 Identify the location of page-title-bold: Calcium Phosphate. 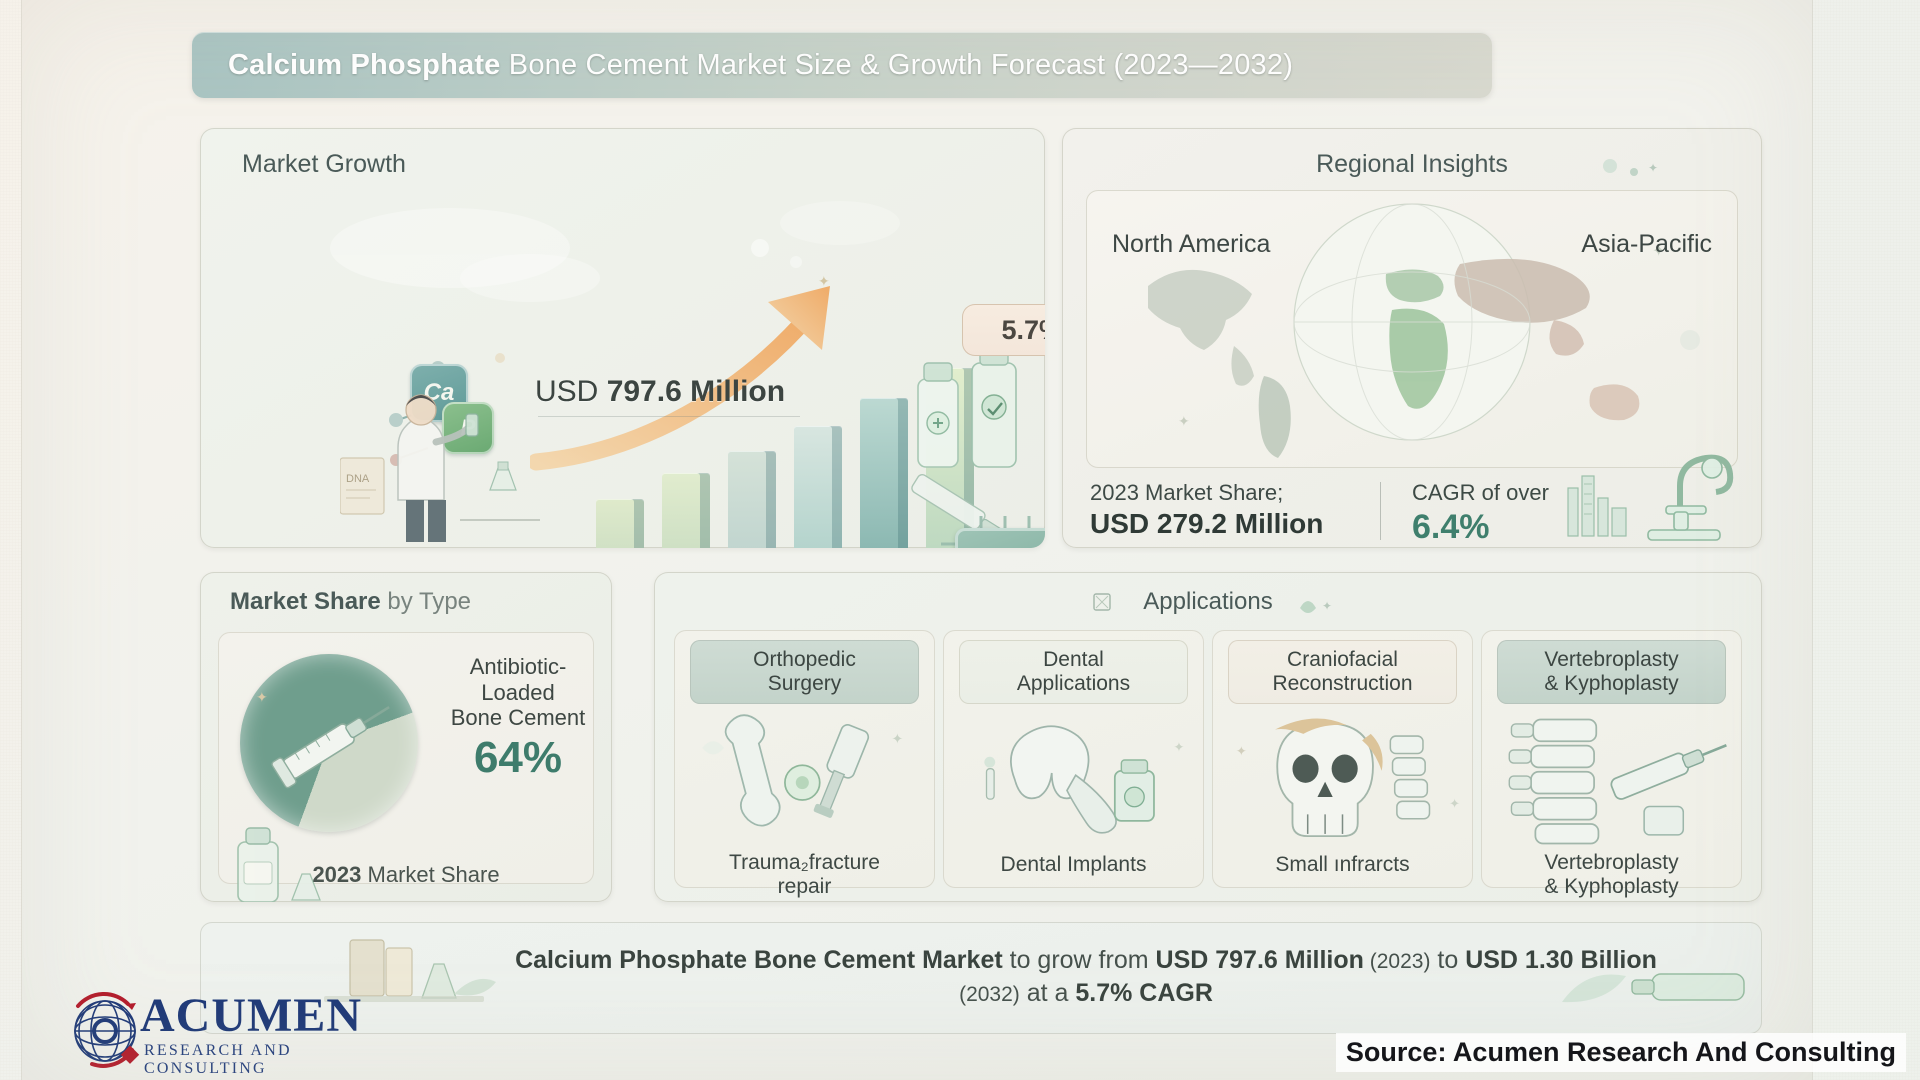
(364, 64).